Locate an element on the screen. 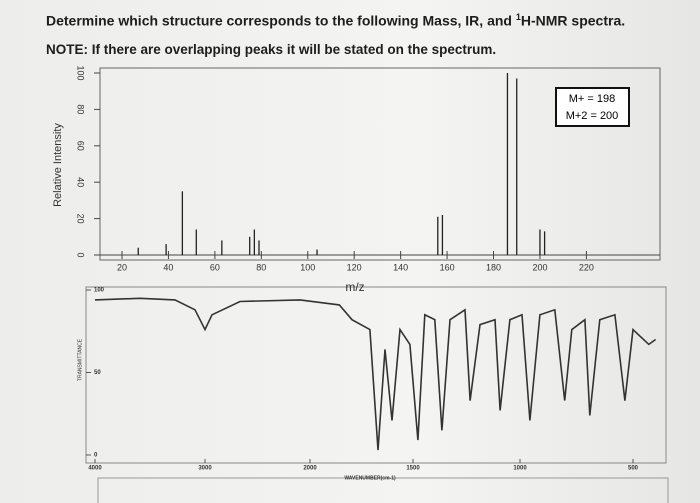 The image size is (700, 503). x-axis-label: WAVENUMBER(cm-1) is located at coordinates (370, 478).